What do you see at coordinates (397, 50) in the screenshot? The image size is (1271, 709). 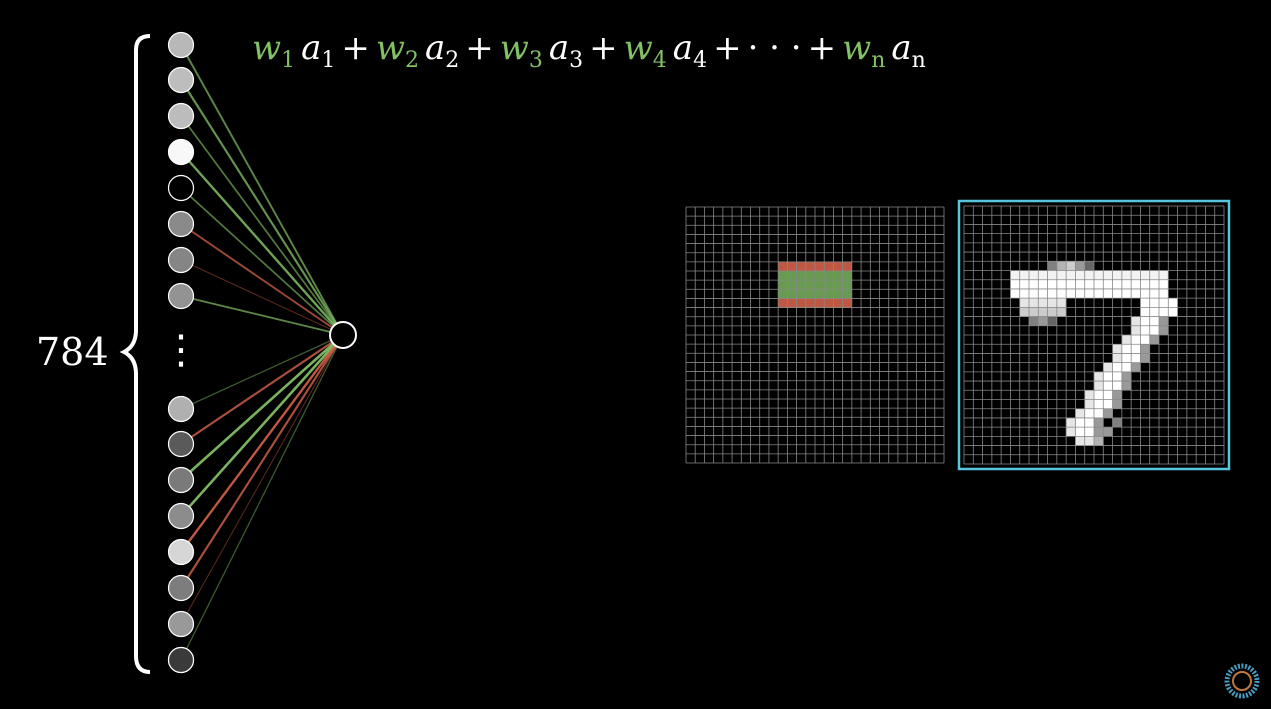 I see `weight-symbol: w2` at bounding box center [397, 50].